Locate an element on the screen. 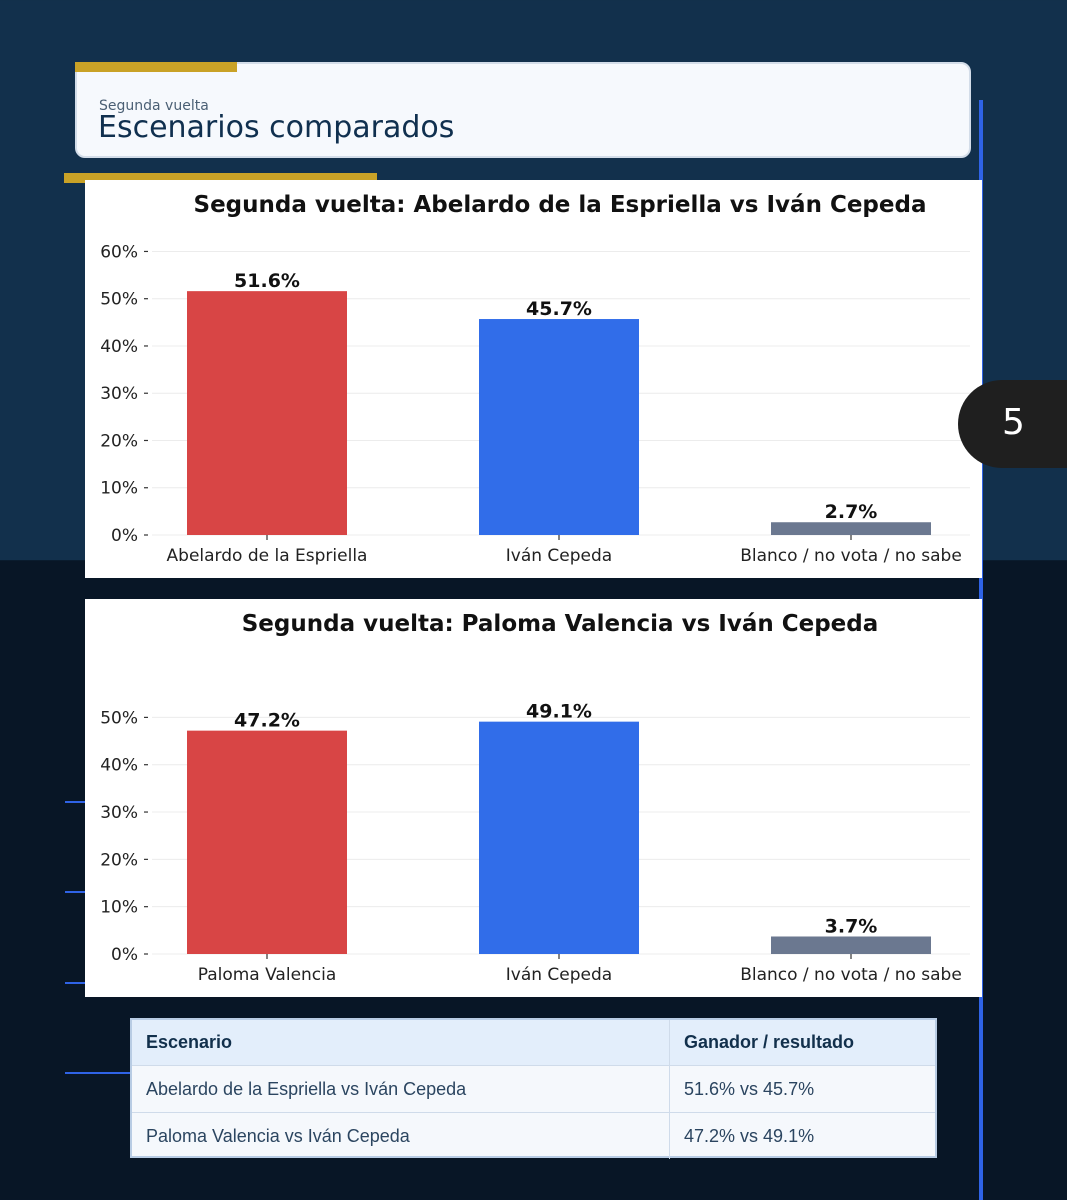  header-card: Segunda vuelta Escenarios comparados is located at coordinates (523, 110).